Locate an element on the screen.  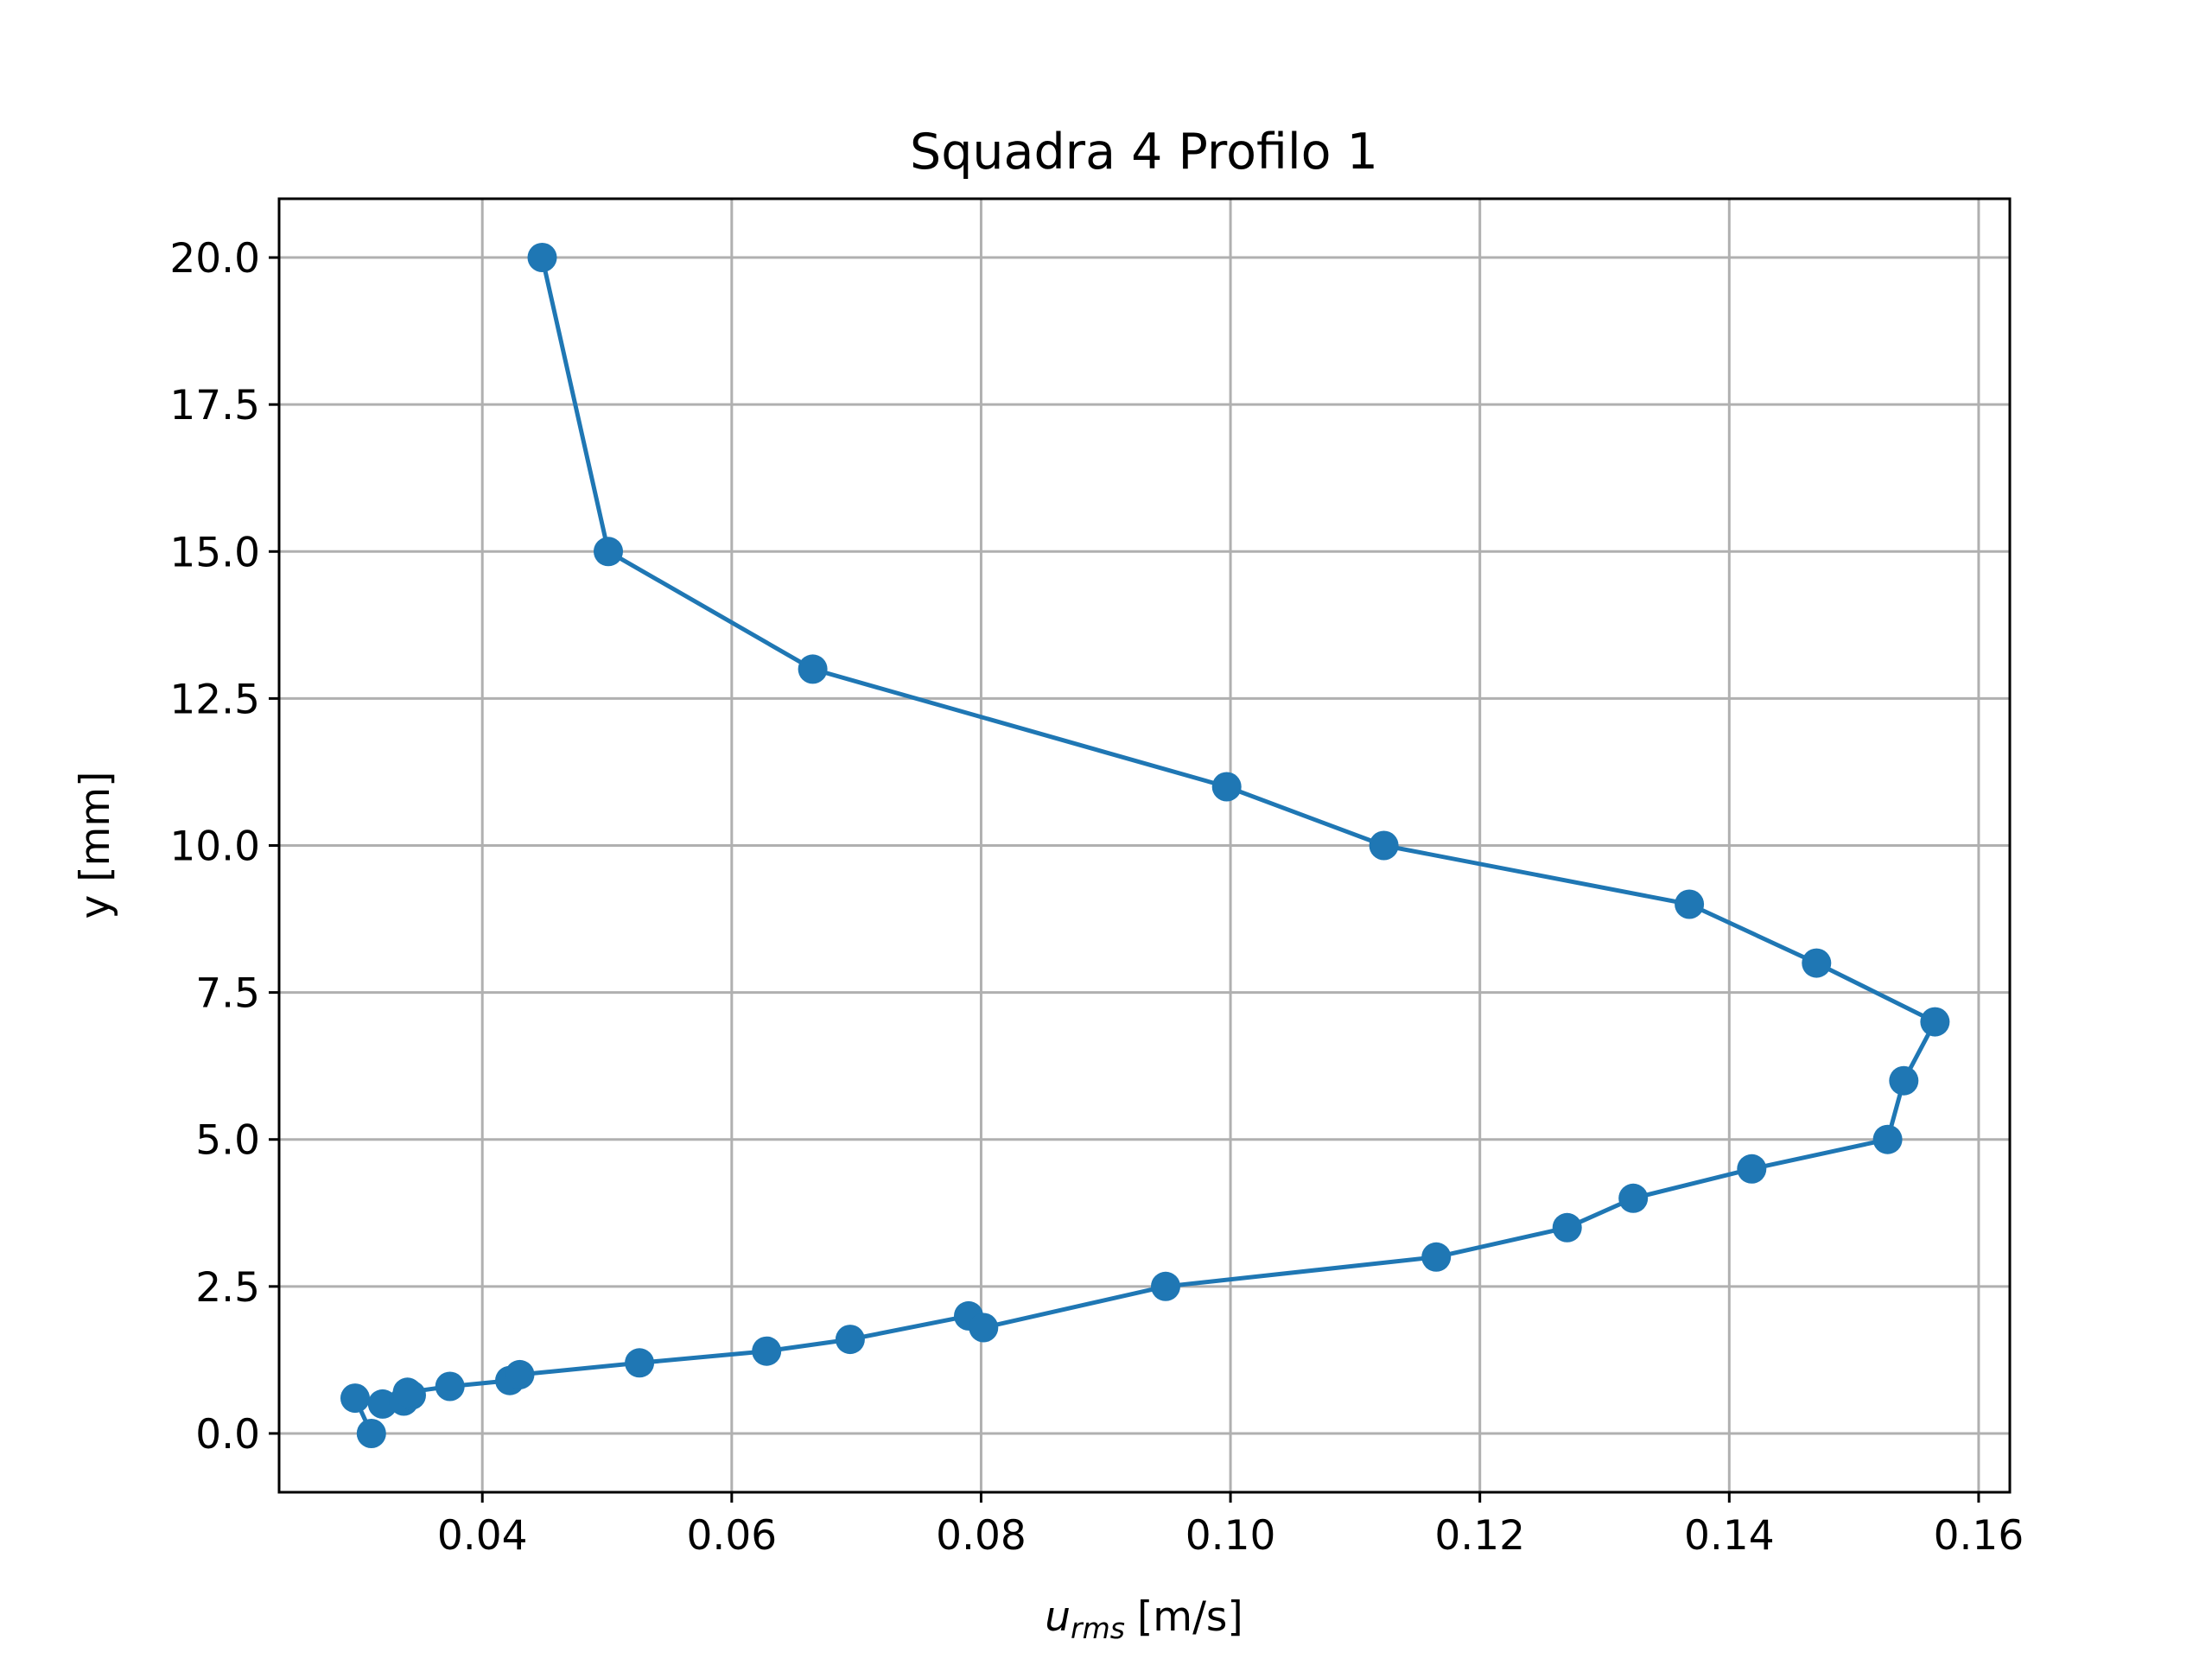
y-tick-label: 20.0 is located at coordinates (214, 259).